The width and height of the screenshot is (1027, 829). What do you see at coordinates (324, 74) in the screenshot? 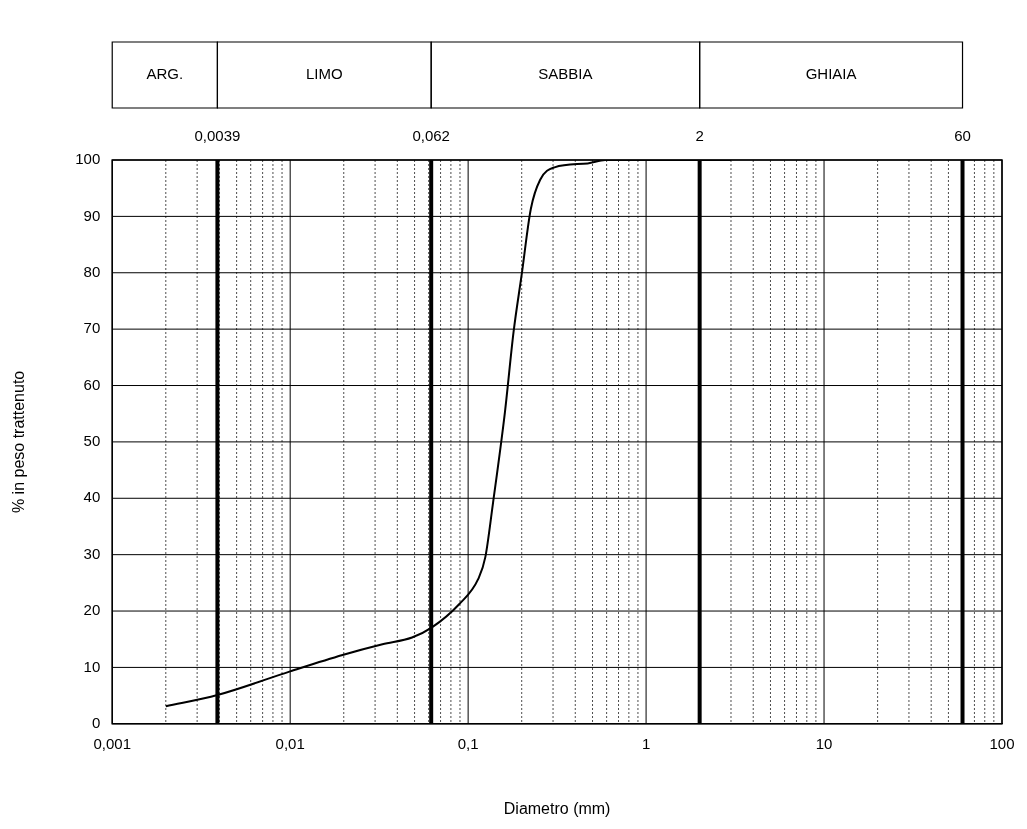
I see `text: LIMO` at bounding box center [324, 74].